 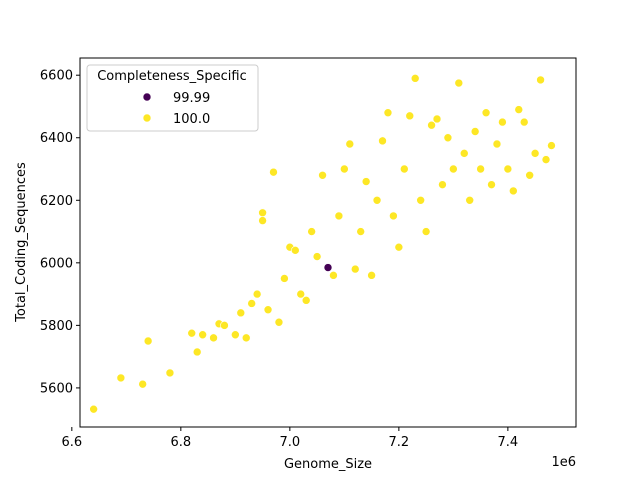 What do you see at coordinates (56, 388) in the screenshot?
I see `y-tick-label: 5600` at bounding box center [56, 388].